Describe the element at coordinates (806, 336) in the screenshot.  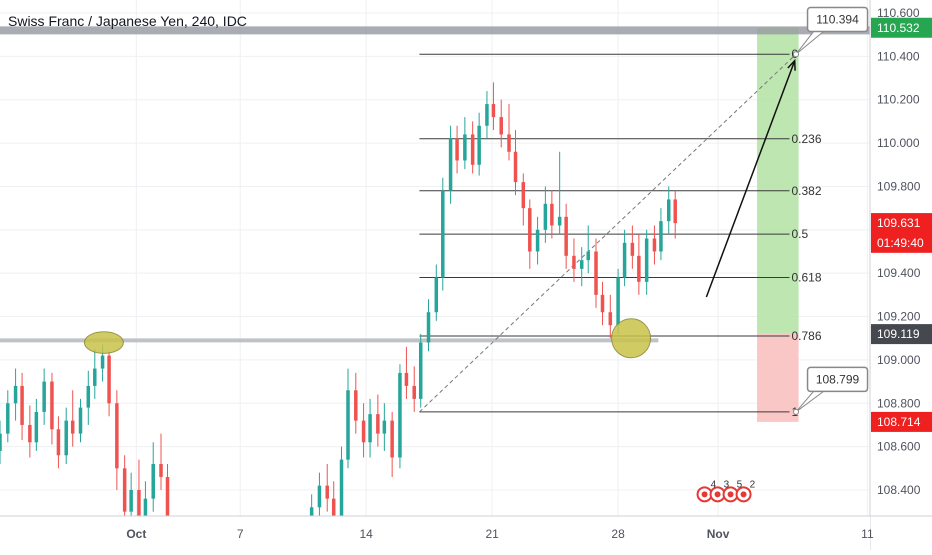
I see `fib-level-label: 0.786` at that location.